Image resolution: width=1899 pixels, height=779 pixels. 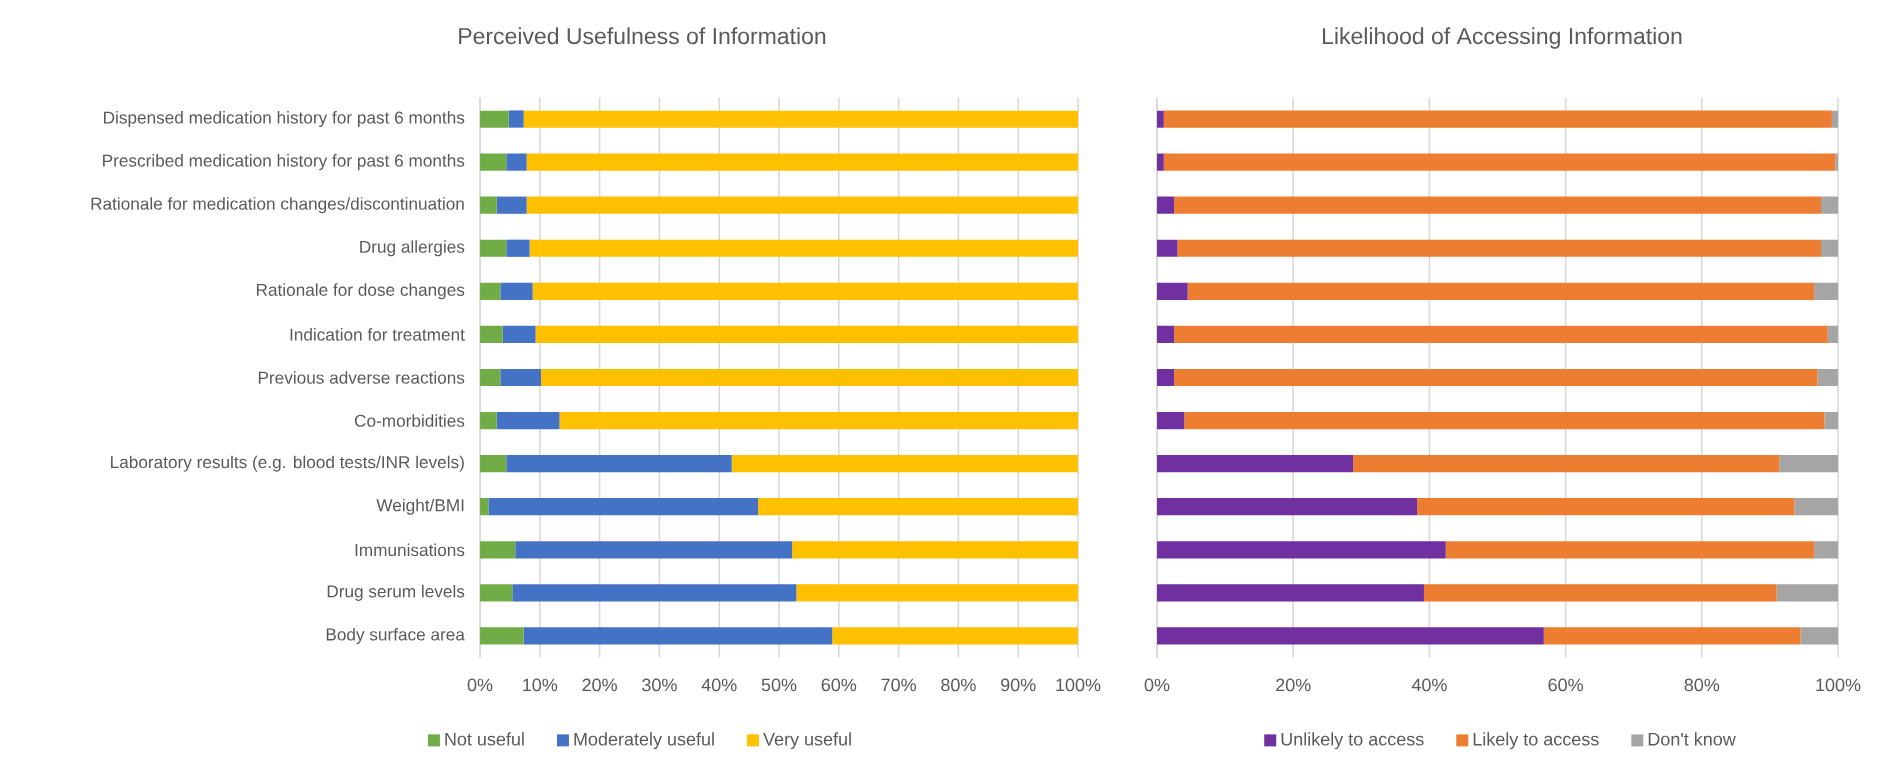 What do you see at coordinates (1692, 739) in the screenshot?
I see `legend-label: Don't know` at bounding box center [1692, 739].